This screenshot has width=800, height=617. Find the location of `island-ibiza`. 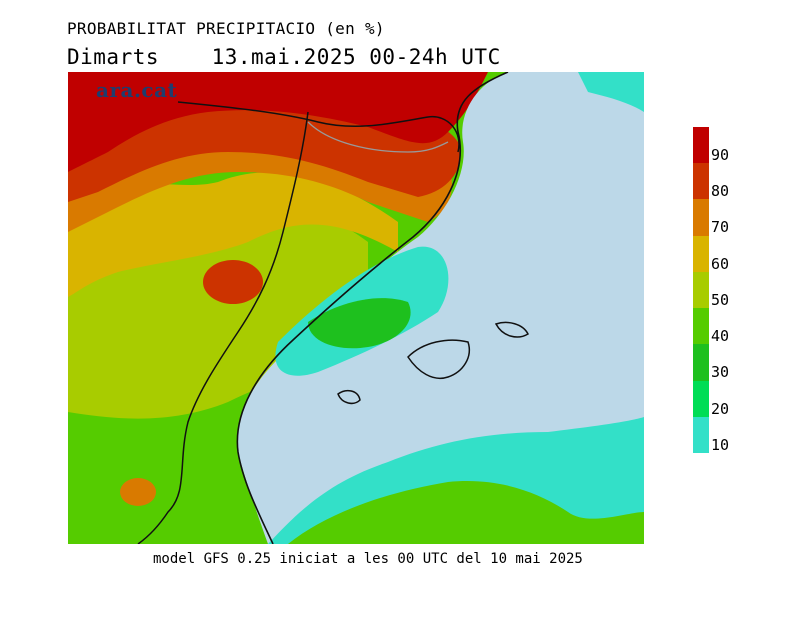

island-ibiza is located at coordinates (349, 397).